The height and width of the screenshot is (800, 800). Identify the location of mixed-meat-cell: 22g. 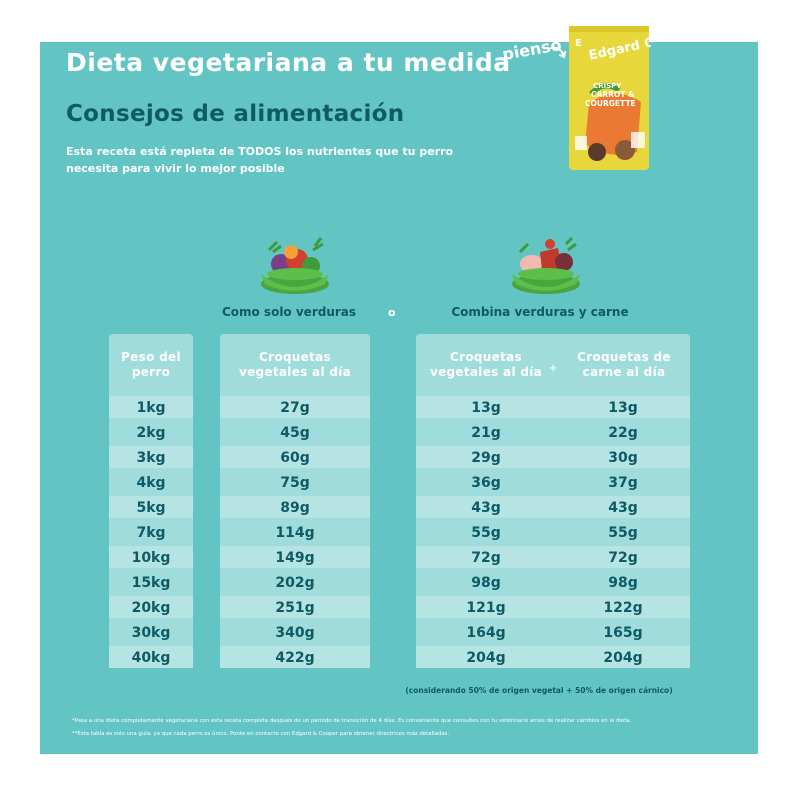
(623, 433).